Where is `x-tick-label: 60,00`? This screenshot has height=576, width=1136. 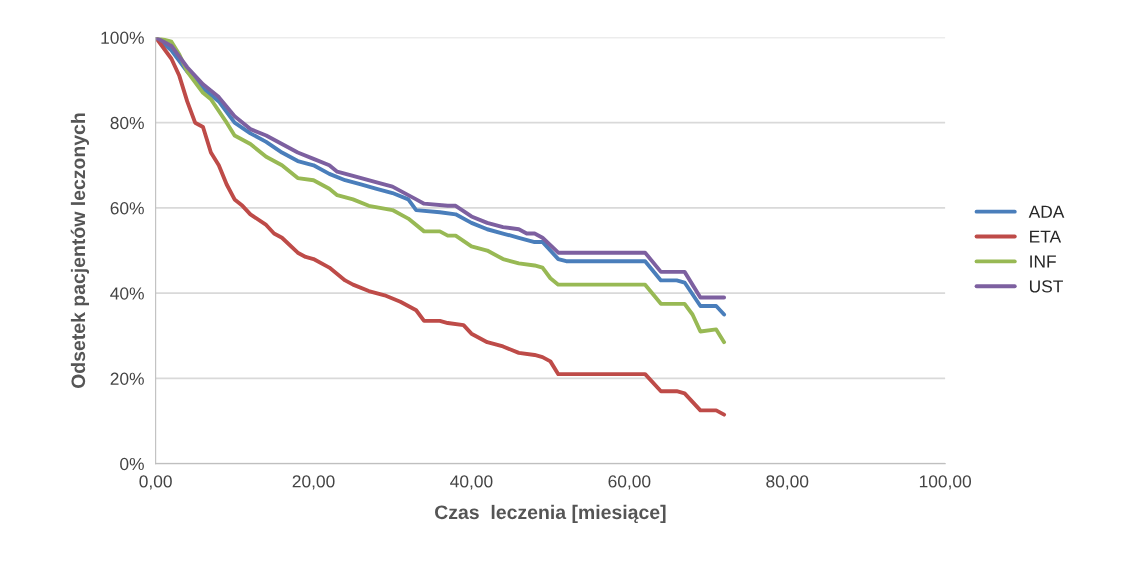
x-tick-label: 60,00 is located at coordinates (629, 482).